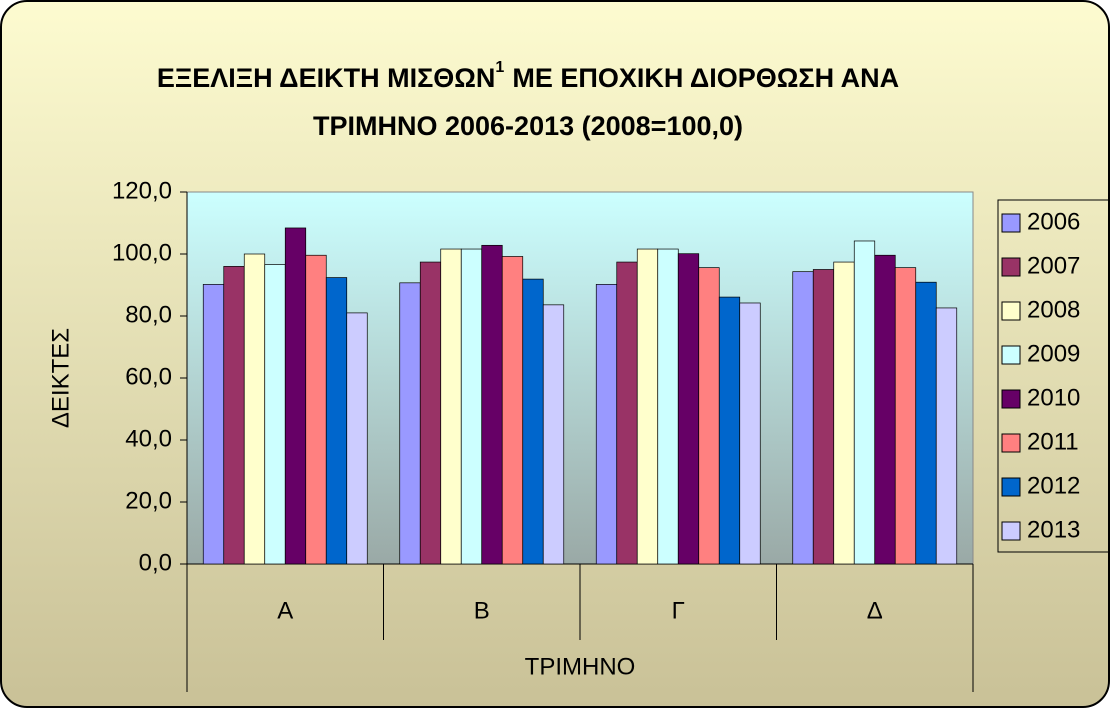 The height and width of the screenshot is (708, 1110). What do you see at coordinates (60, 378) in the screenshot?
I see `y-axis-label: ΔΕΙΚΤΕΣ` at bounding box center [60, 378].